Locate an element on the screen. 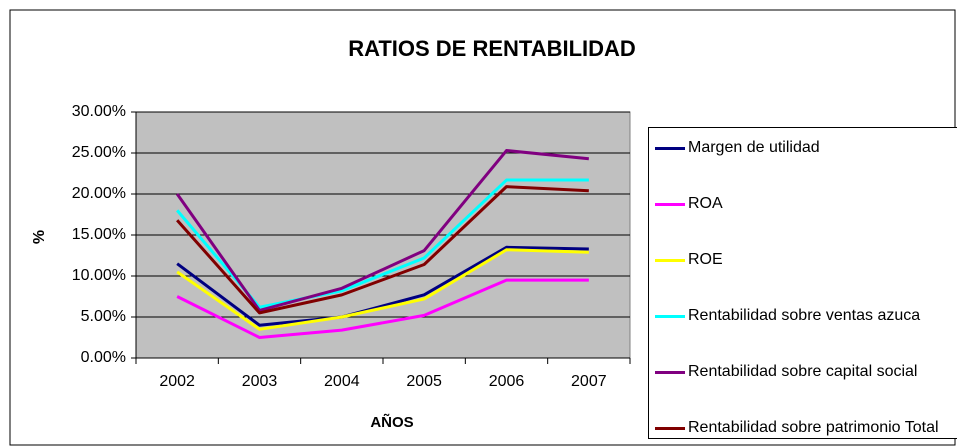 The height and width of the screenshot is (448, 957). x-axis-label: AÑOS is located at coordinates (391, 422).